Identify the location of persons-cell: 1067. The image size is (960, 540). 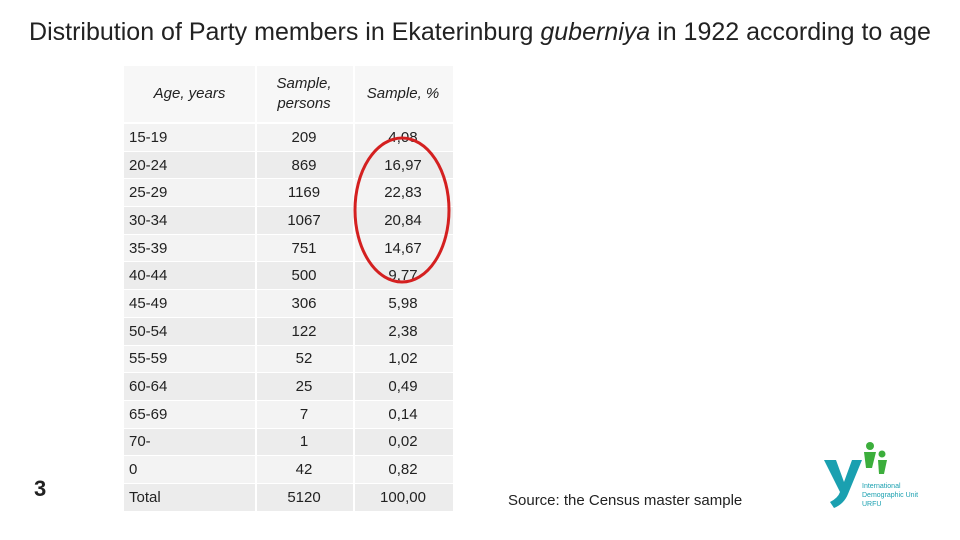
(304, 220).